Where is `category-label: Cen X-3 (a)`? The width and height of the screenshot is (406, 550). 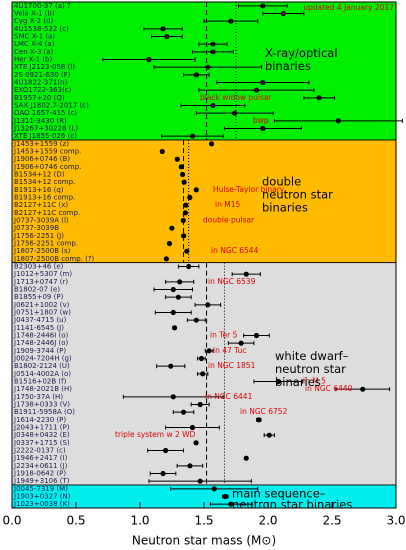
category-label: Cen X-3 (a) is located at coordinates (34, 52).